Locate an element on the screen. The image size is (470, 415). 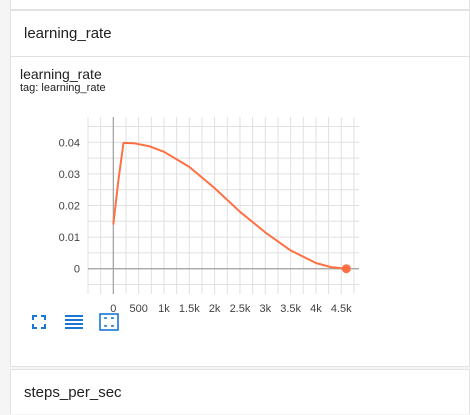
section-header-steps-per-sec: steps_per_sec is located at coordinates (240, 392).